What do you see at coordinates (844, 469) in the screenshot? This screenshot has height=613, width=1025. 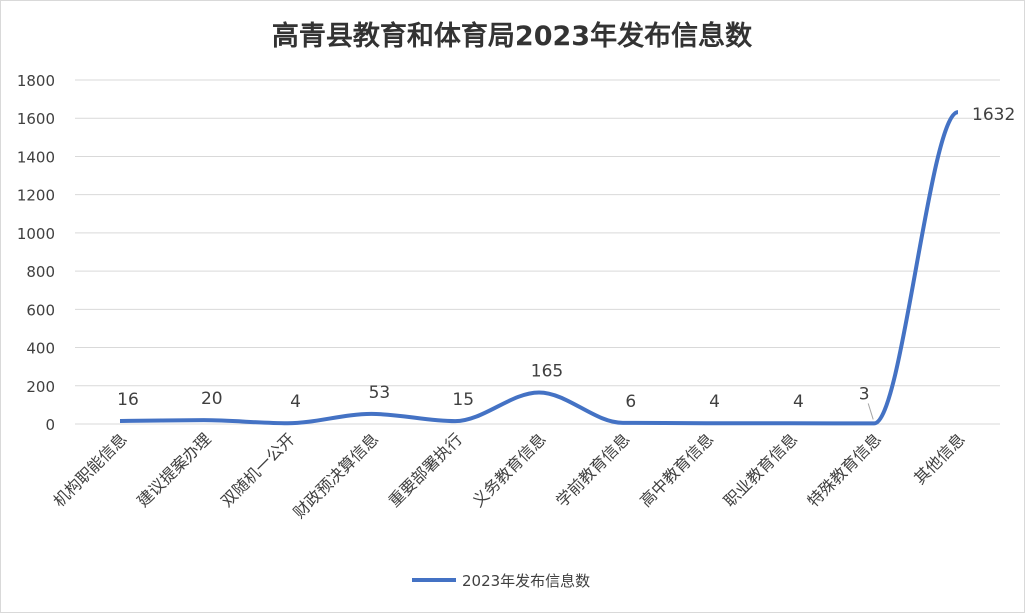 I see `x-tick-label: 特殊教育信息` at bounding box center [844, 469].